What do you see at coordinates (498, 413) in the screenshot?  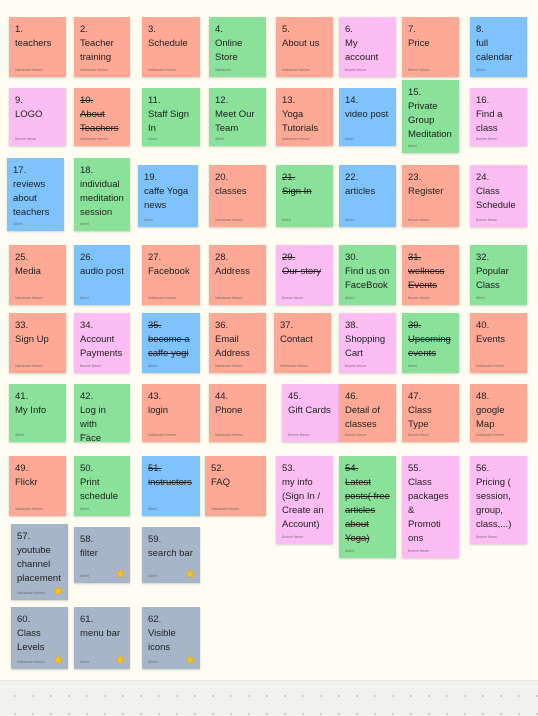 I see `sticky-note: 48. google Map Nathanael Hensel` at bounding box center [498, 413].